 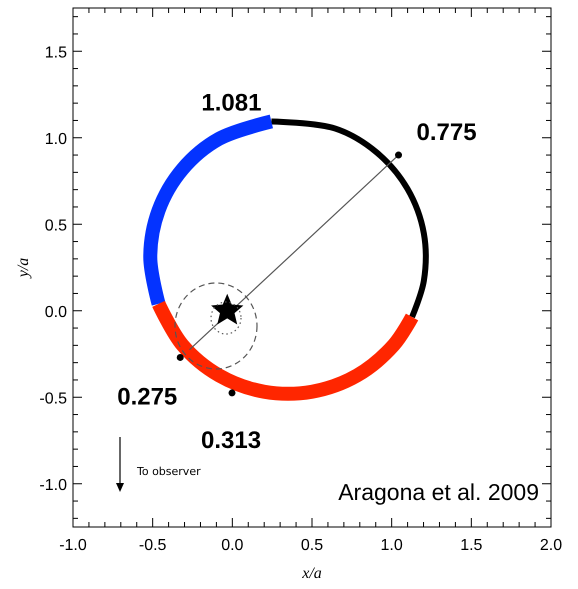 What do you see at coordinates (53, 399) in the screenshot?
I see `y-tick-label: -0.5` at bounding box center [53, 399].